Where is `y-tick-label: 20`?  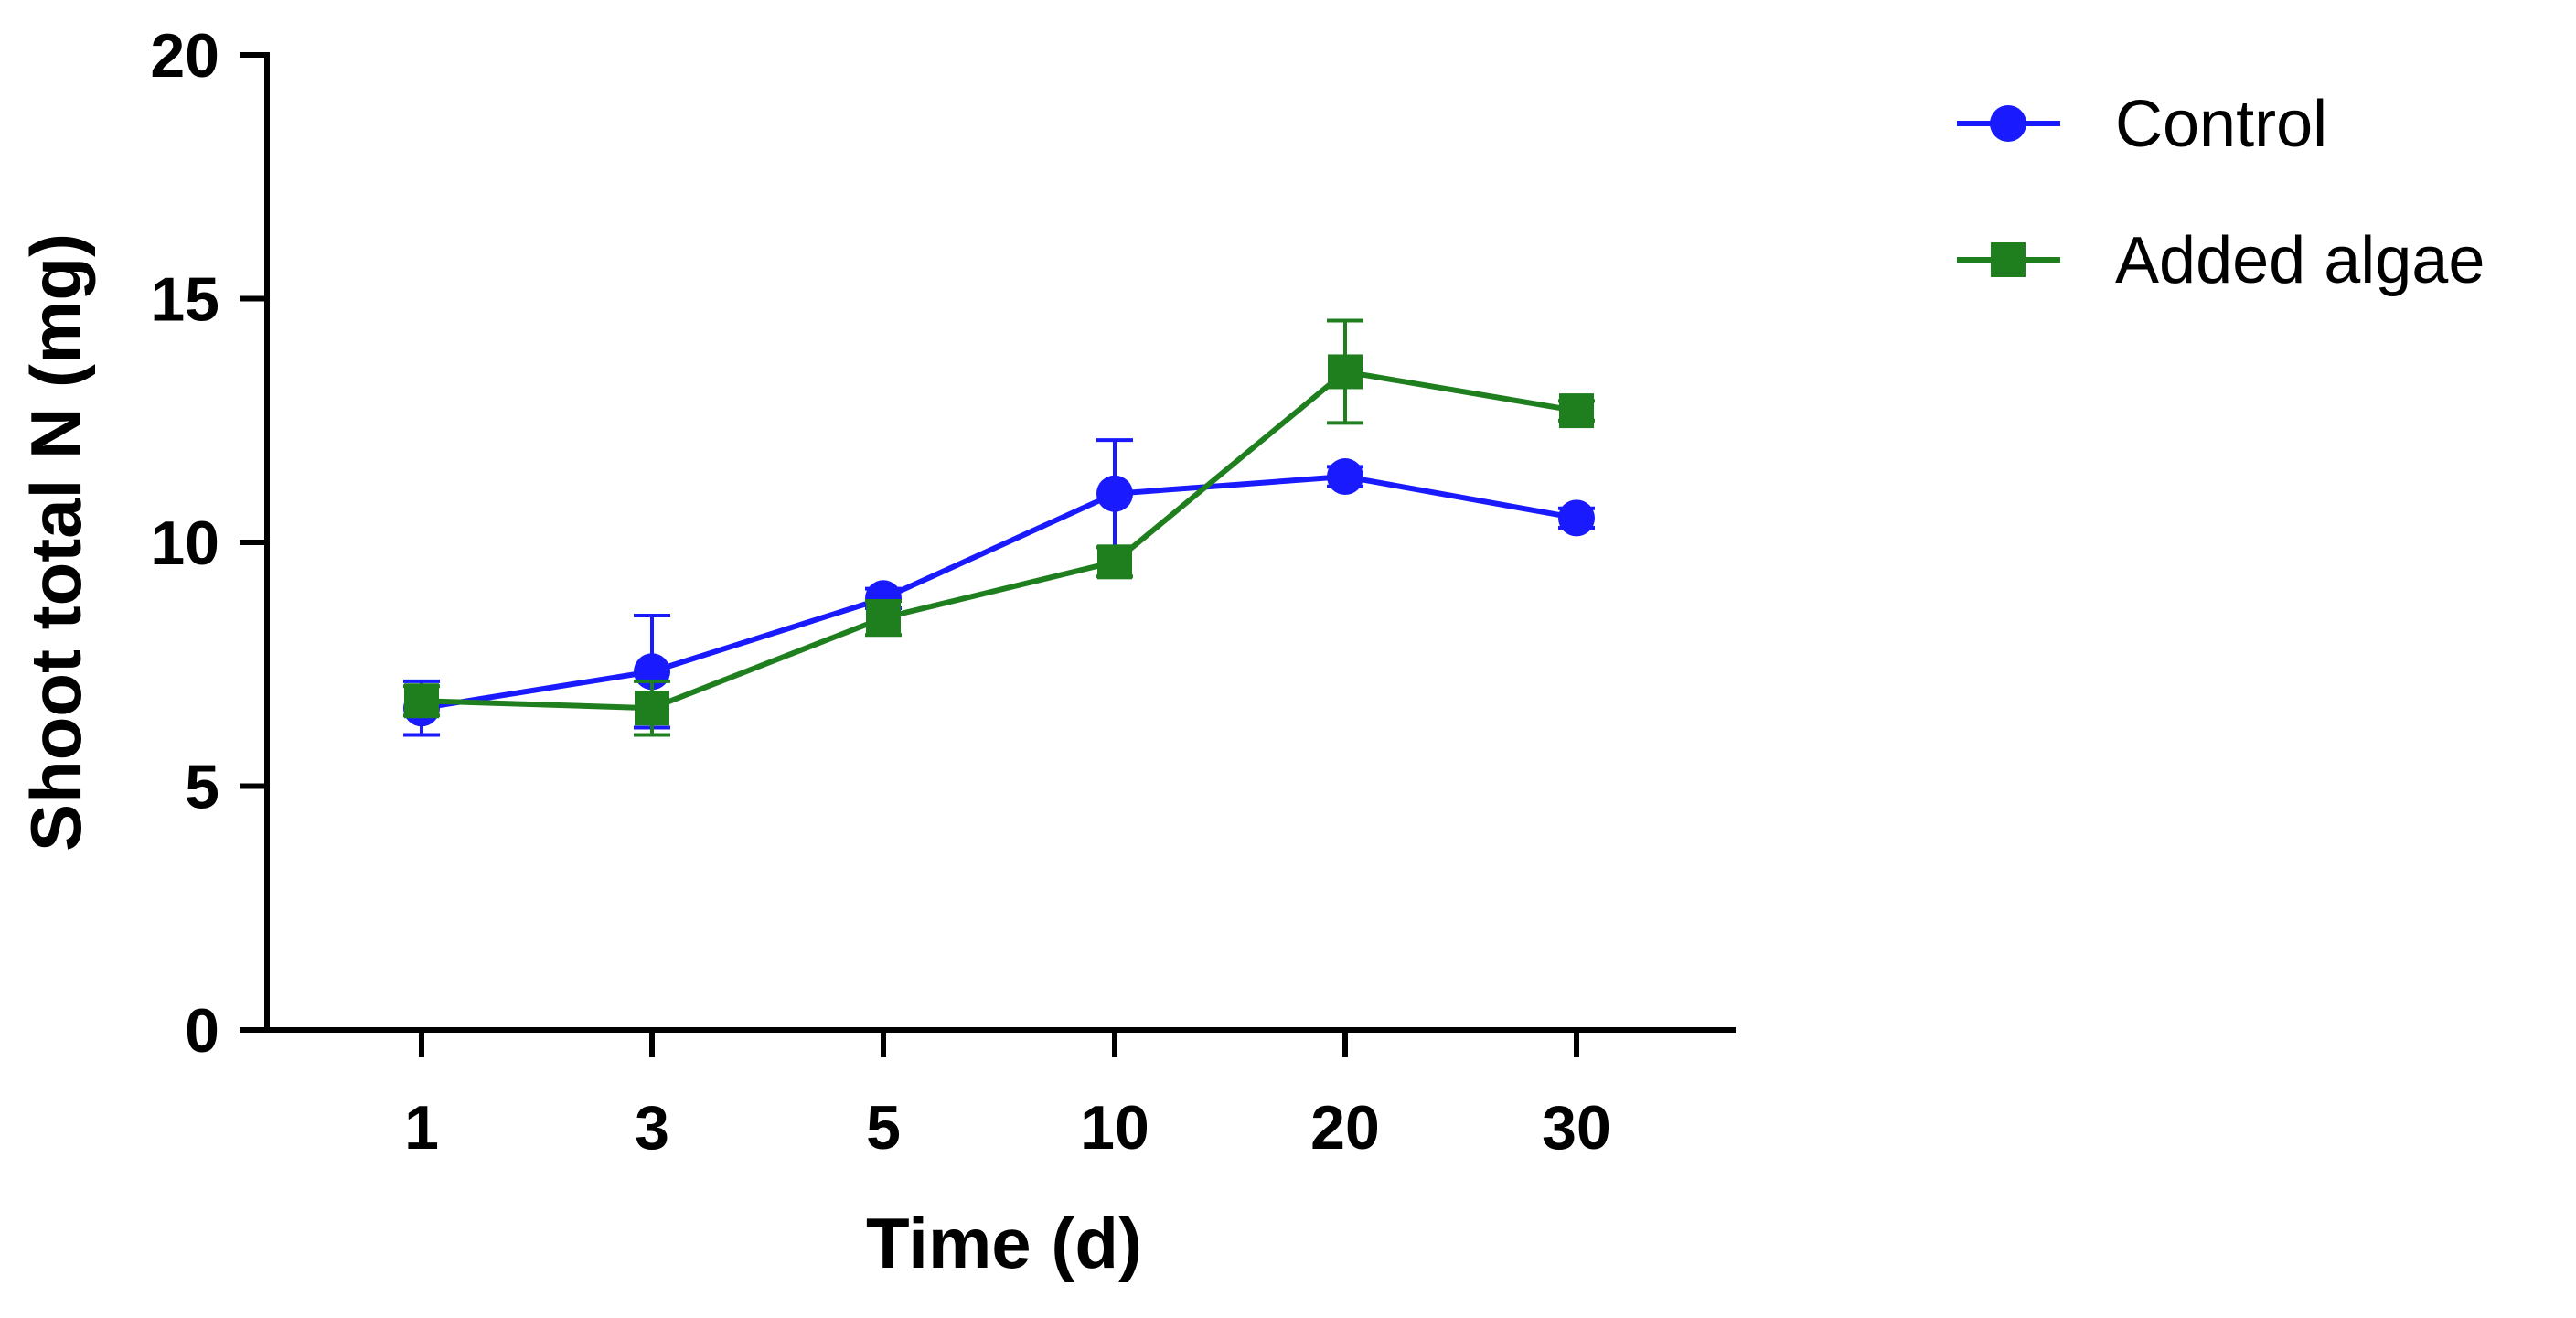
y-tick-label: 20 is located at coordinates (184, 56).